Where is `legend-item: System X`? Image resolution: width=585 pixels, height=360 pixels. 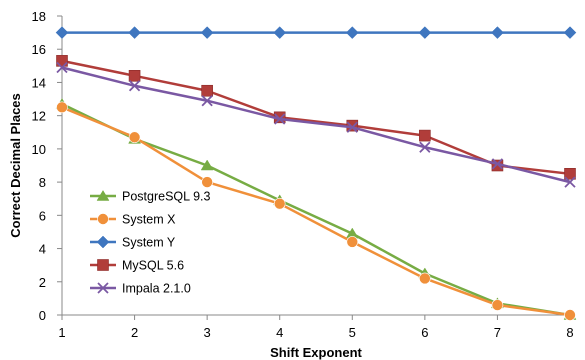 legend-item: System X is located at coordinates (133, 220).